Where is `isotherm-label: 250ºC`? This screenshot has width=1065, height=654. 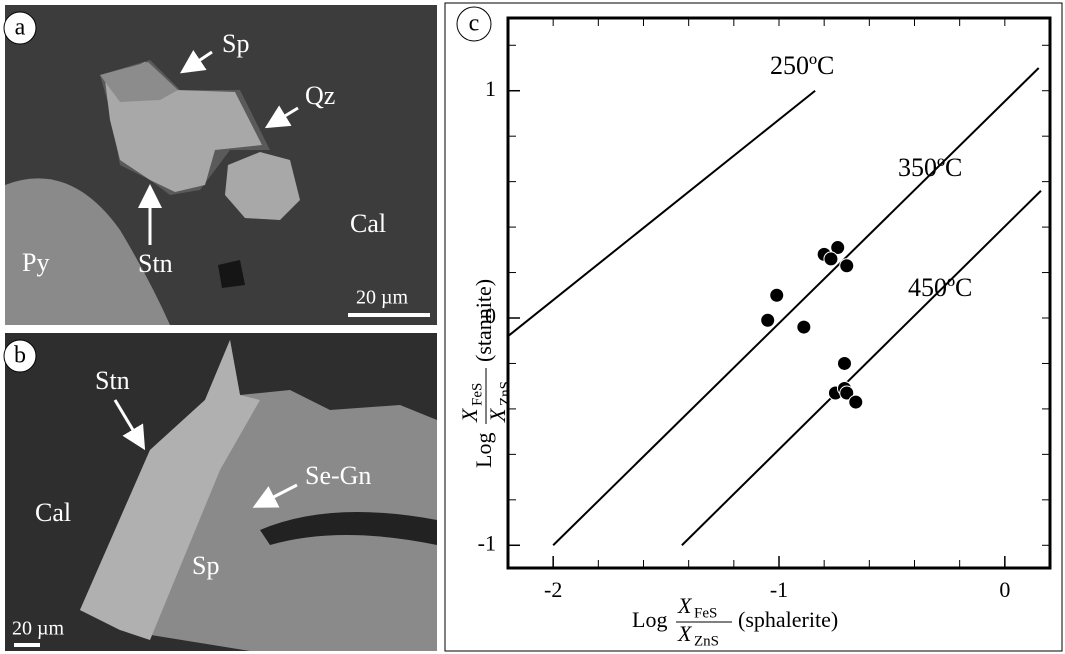
isotherm-label: 250ºC is located at coordinates (802, 65).